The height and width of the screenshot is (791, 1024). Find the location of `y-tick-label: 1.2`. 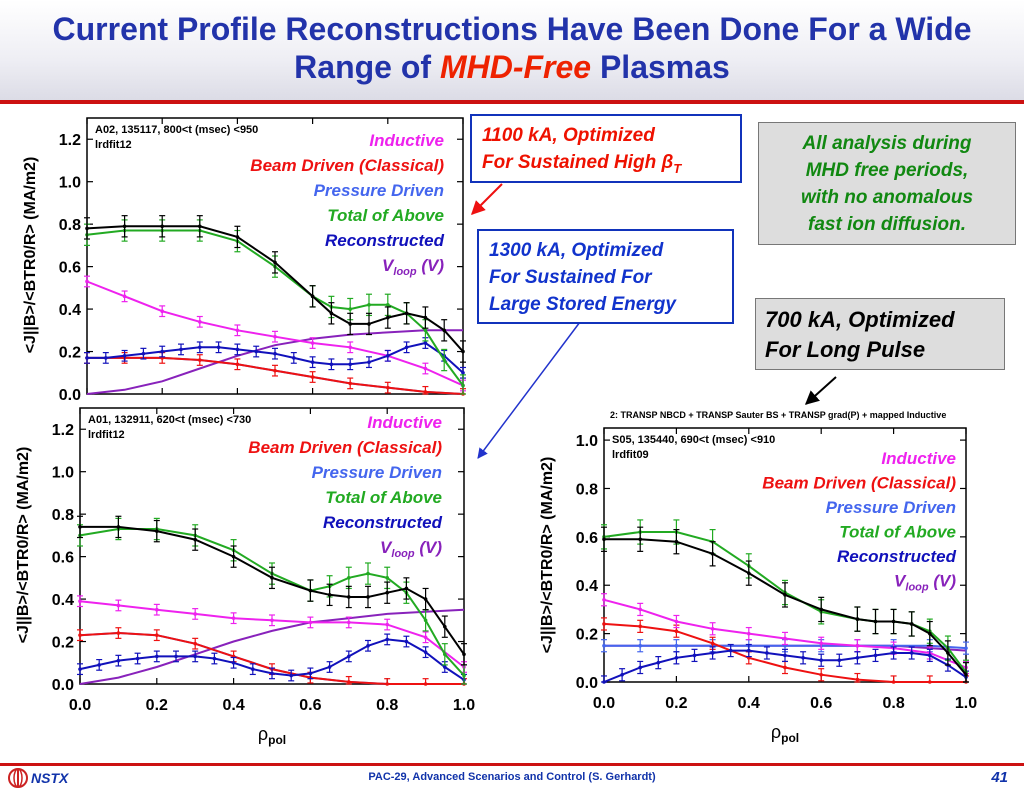

y-tick-label: 1.2 is located at coordinates (63, 430).